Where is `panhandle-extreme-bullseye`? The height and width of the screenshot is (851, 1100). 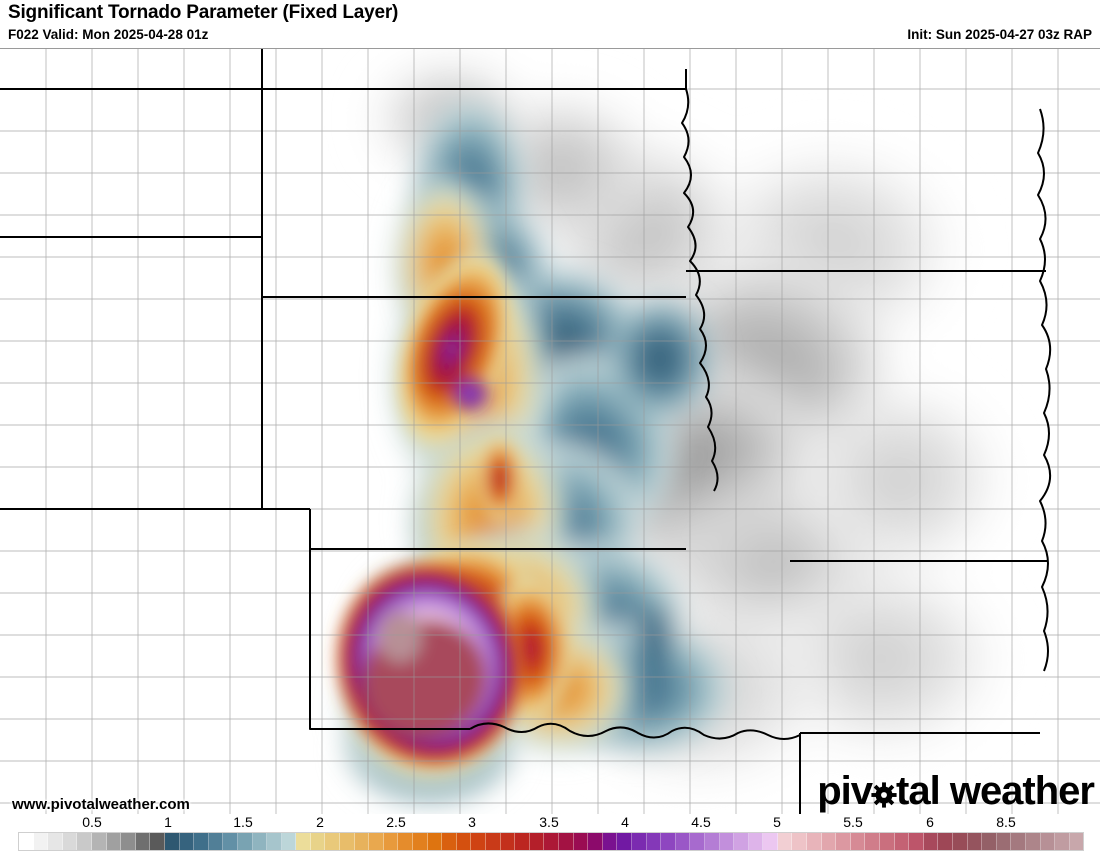 panhandle-extreme-bullseye is located at coordinates (430, 664).